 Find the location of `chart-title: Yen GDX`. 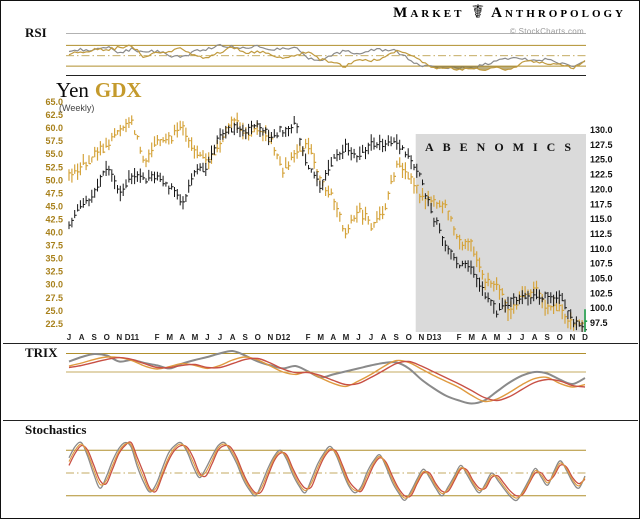

chart-title: Yen GDX is located at coordinates (99, 90).